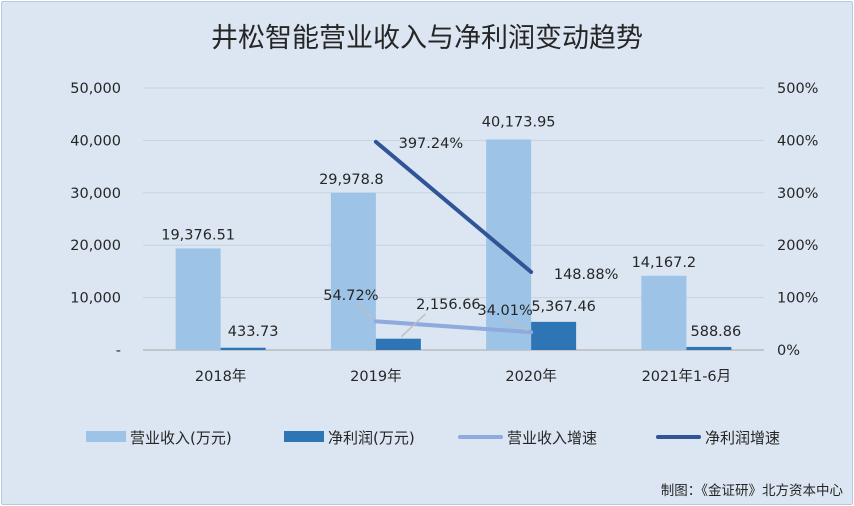 This screenshot has height=506, width=854. What do you see at coordinates (95, 141) in the screenshot?
I see `y-left-tick-label: 40,000` at bounding box center [95, 141].